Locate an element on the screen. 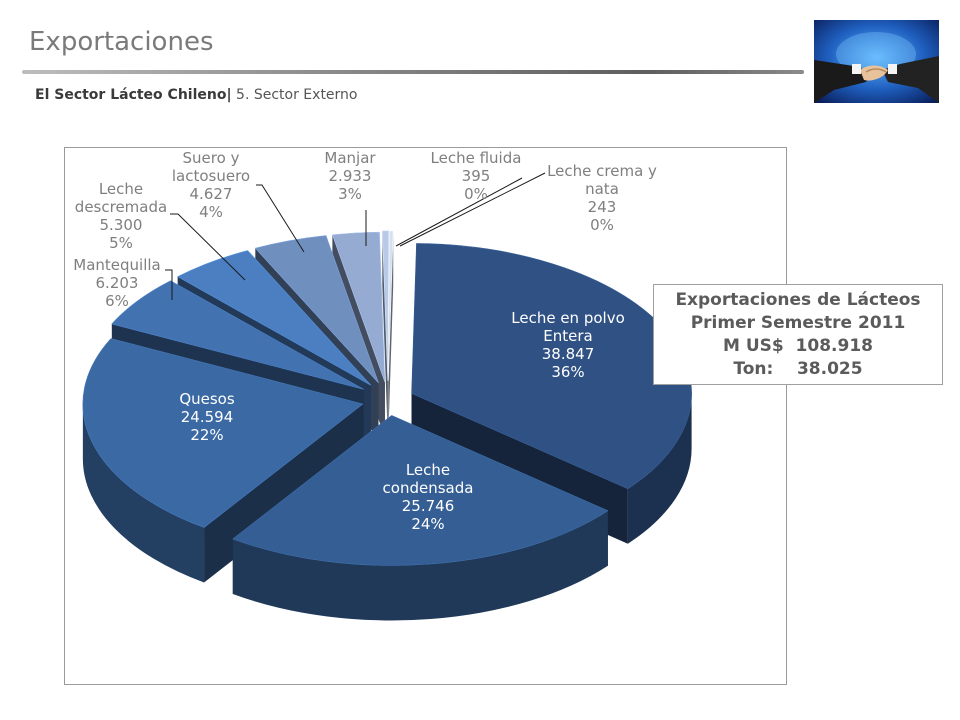  slice-leche-fluida-label: Leche fluida 395 0% is located at coordinates (476, 176).